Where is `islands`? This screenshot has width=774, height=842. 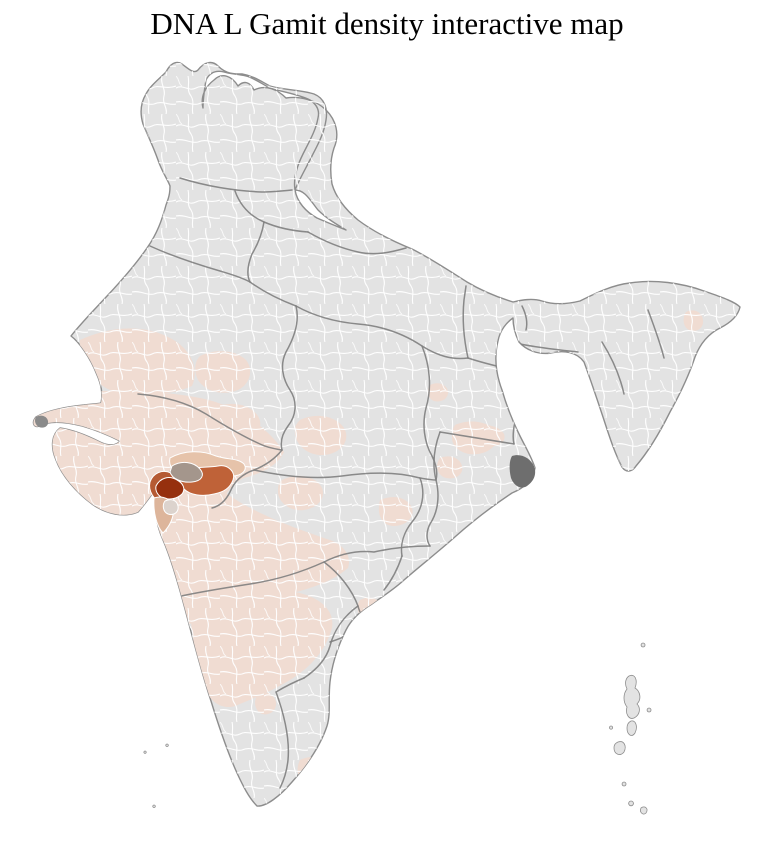 islands is located at coordinates (397, 728).